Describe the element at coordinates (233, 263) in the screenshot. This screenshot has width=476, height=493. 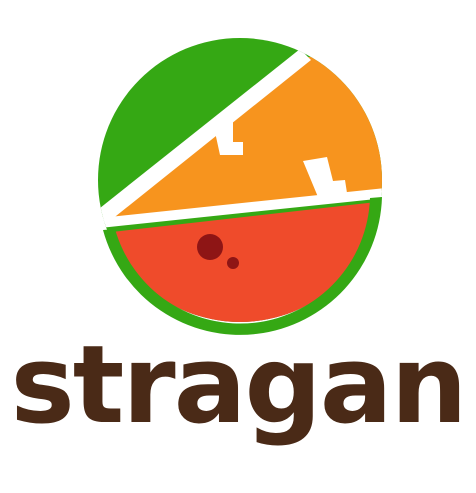
I see `small-seed` at that location.